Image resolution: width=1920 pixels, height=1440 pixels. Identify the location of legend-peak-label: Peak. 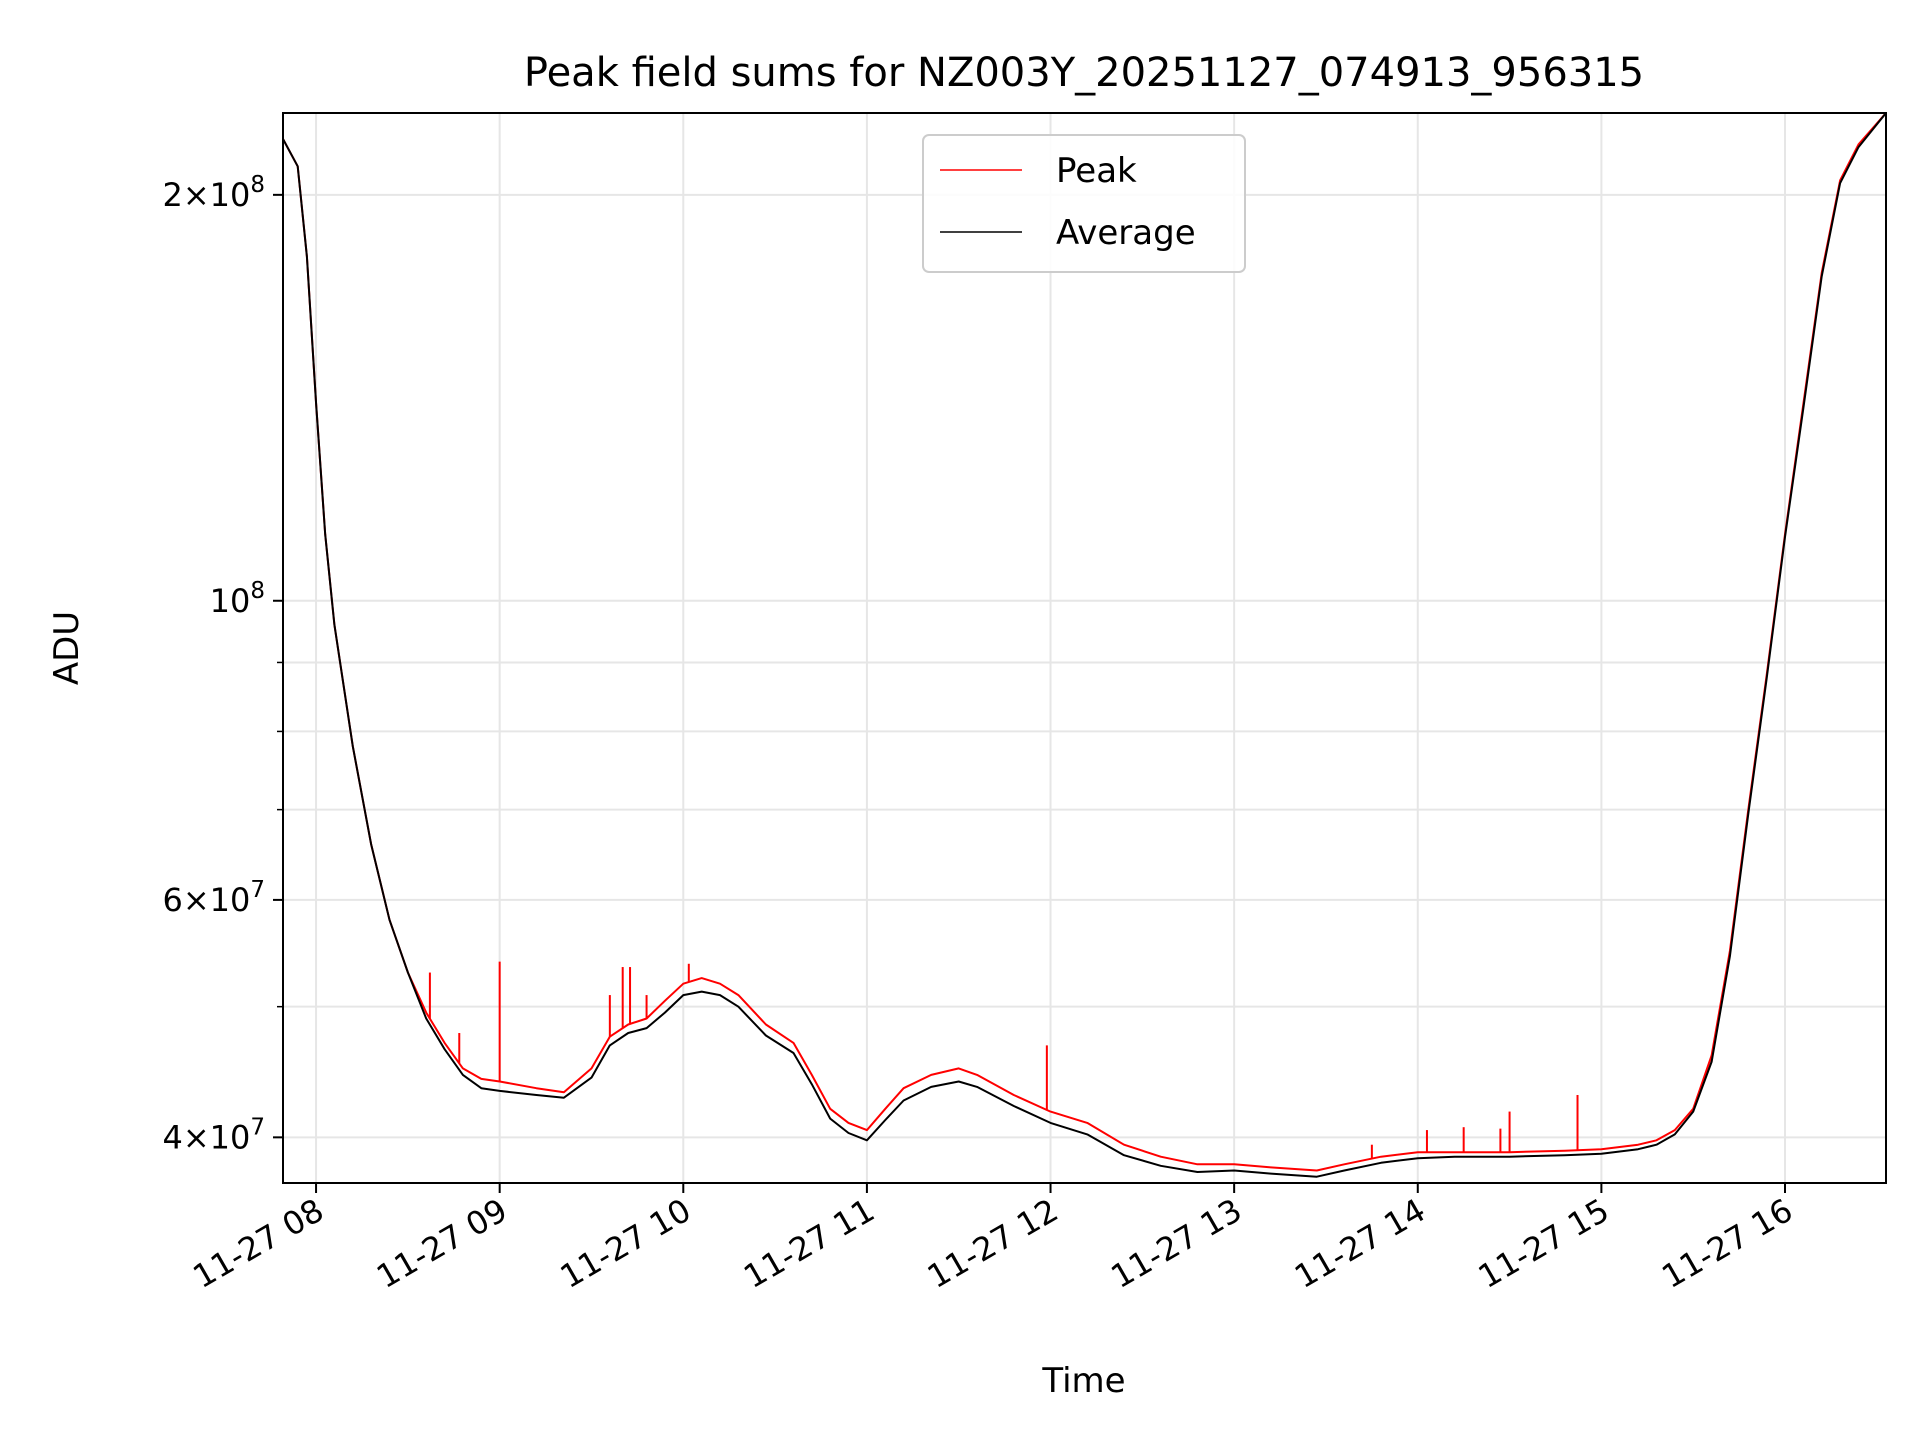
(1096, 171).